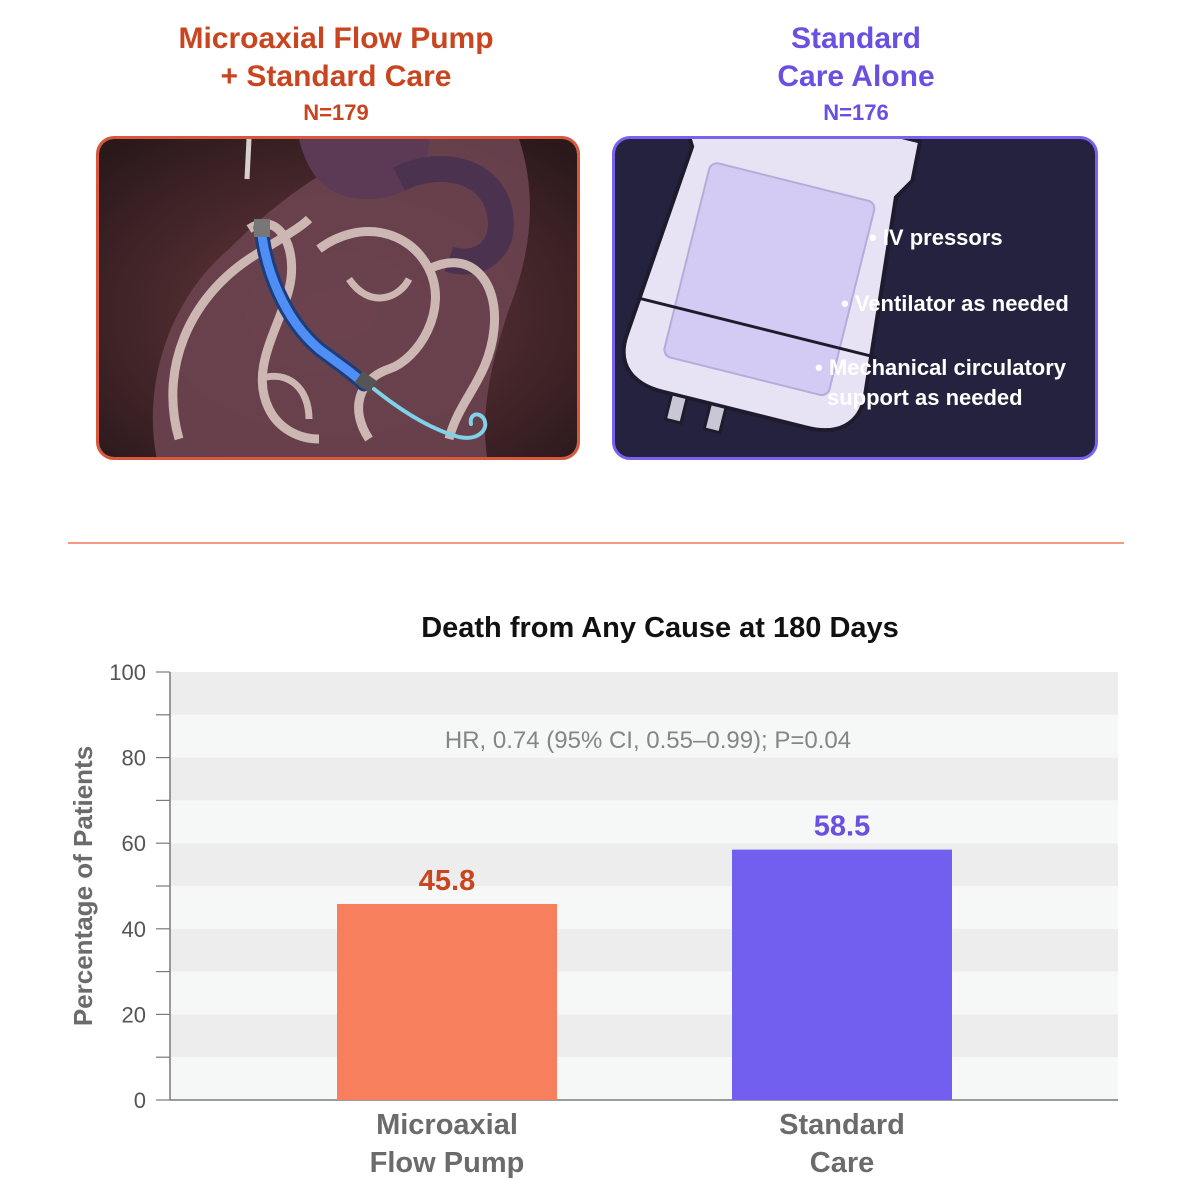 Image resolution: width=1200 pixels, height=1200 pixels. I want to click on bullet-iv-pressors: • IV pressors, so click(936, 237).